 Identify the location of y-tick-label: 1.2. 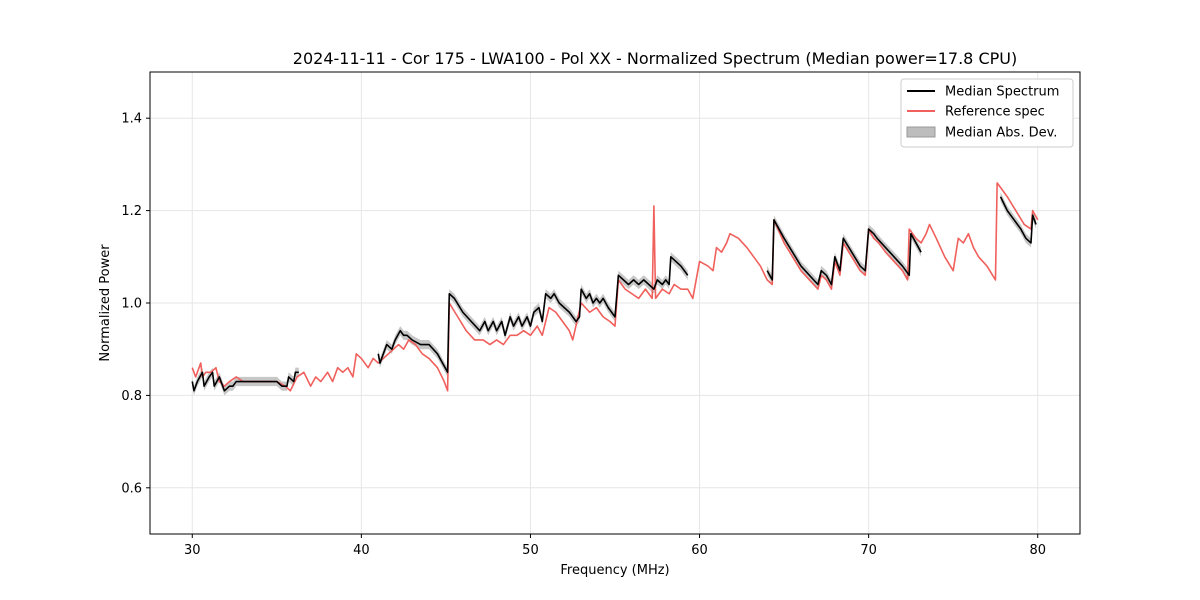
(131, 211).